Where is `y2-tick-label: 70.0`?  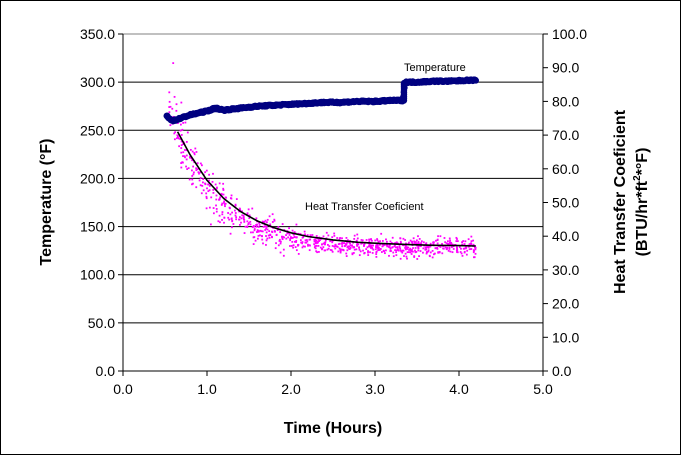
y2-tick-label: 70.0 is located at coordinates (565, 135).